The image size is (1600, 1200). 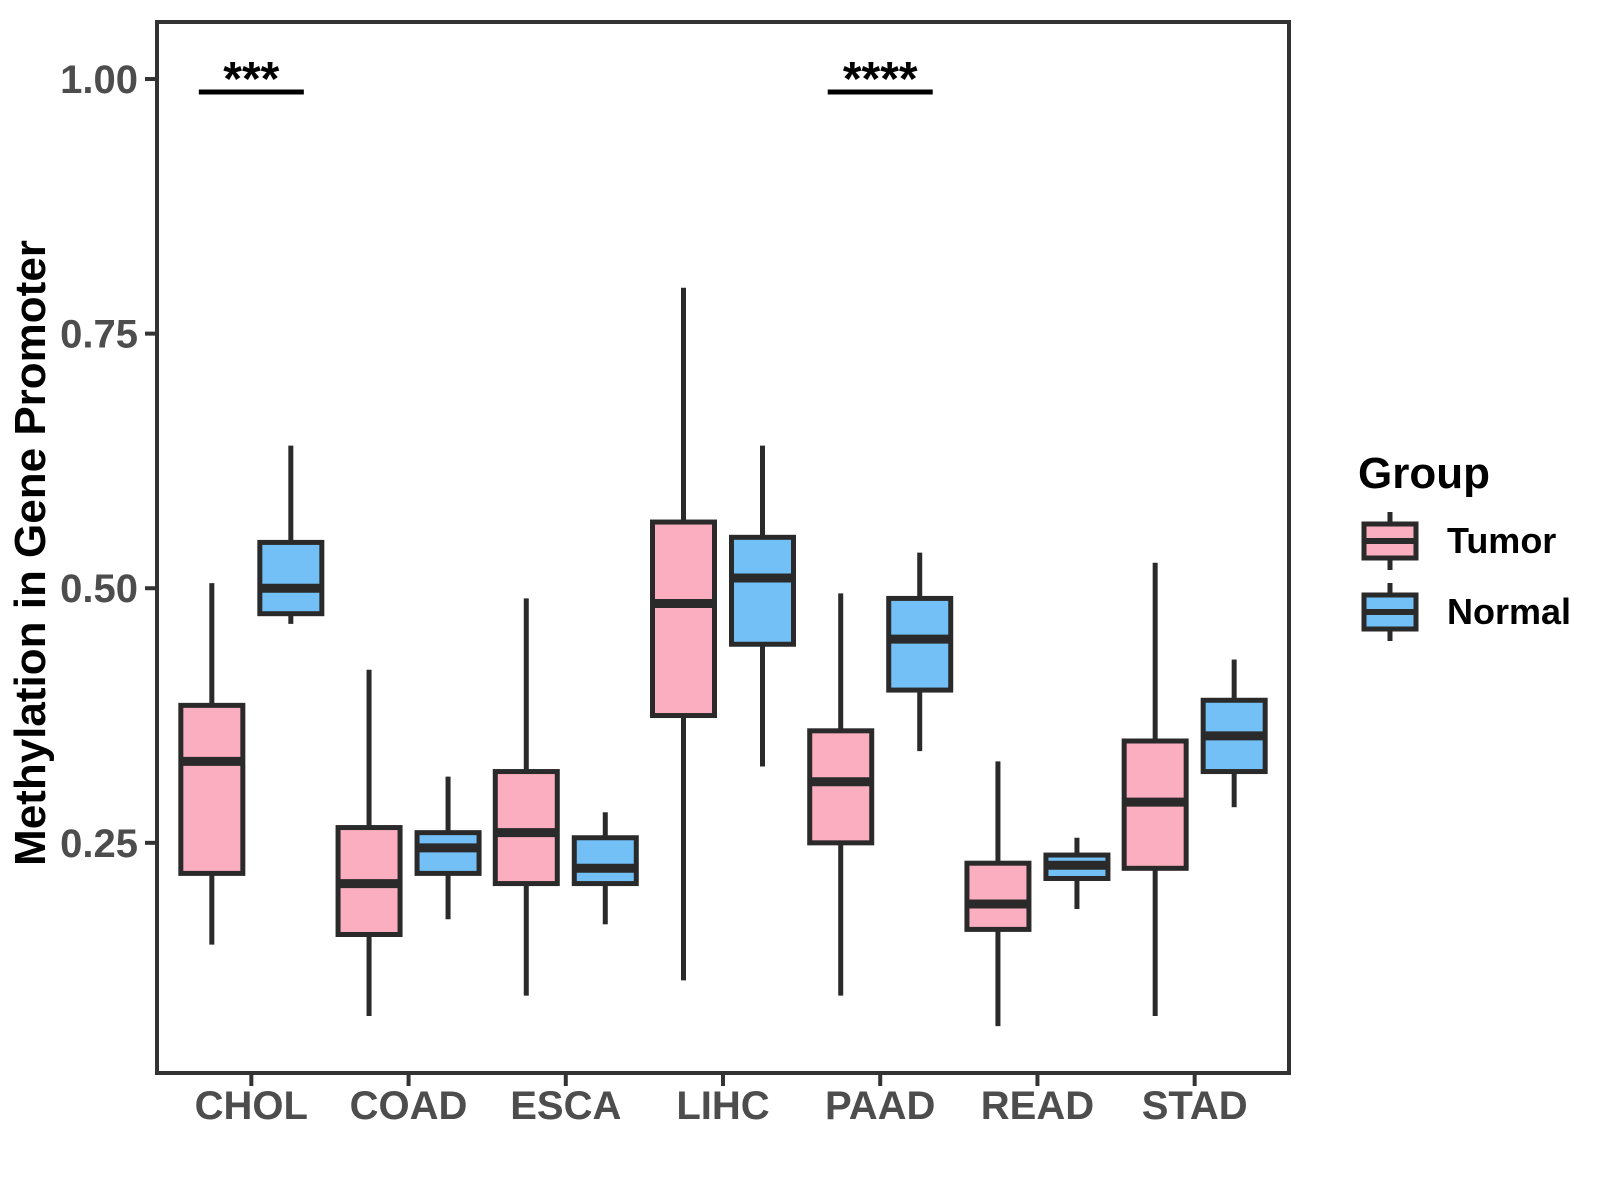 What do you see at coordinates (1155, 789) in the screenshot?
I see `box-STAD-Tumor` at bounding box center [1155, 789].